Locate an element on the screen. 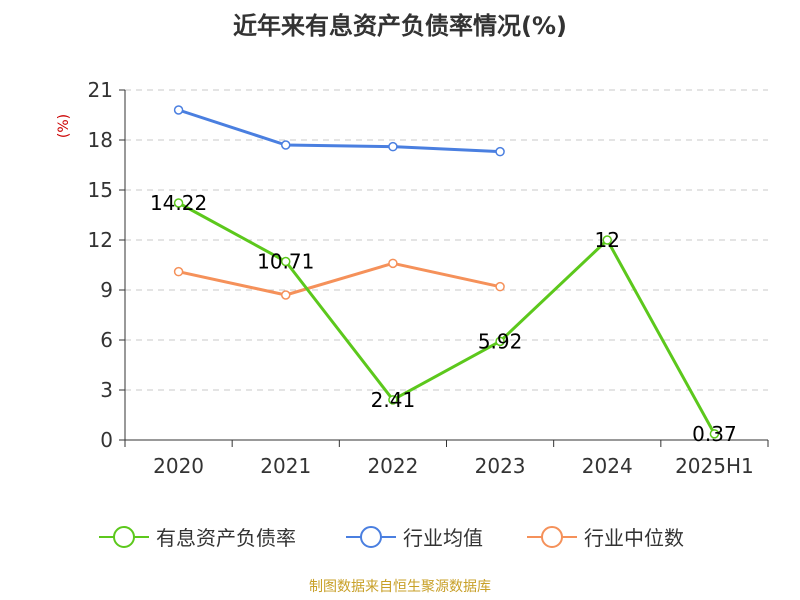 The width and height of the screenshot is (800, 600). source-note: 制图数据来自恒生聚源数据库 is located at coordinates (400, 587).